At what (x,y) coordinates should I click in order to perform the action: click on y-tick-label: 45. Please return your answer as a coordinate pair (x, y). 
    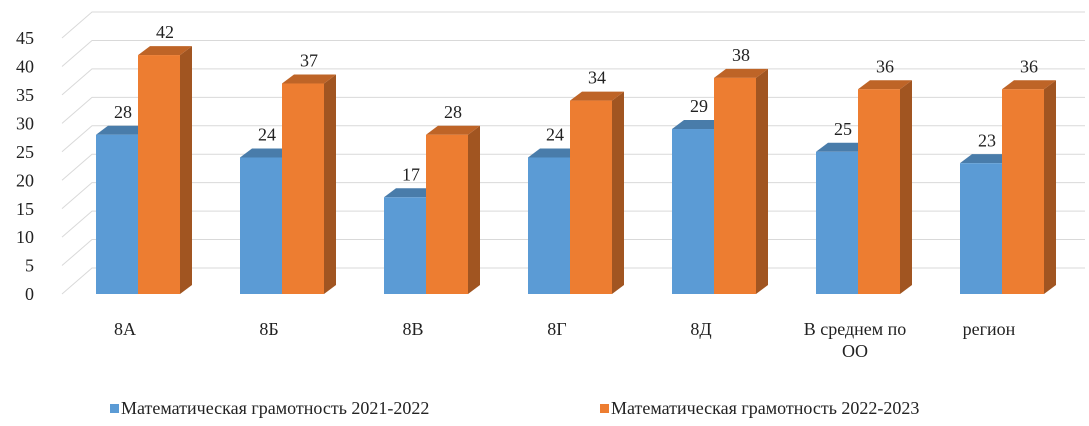
    Looking at the image, I should click on (25, 38).